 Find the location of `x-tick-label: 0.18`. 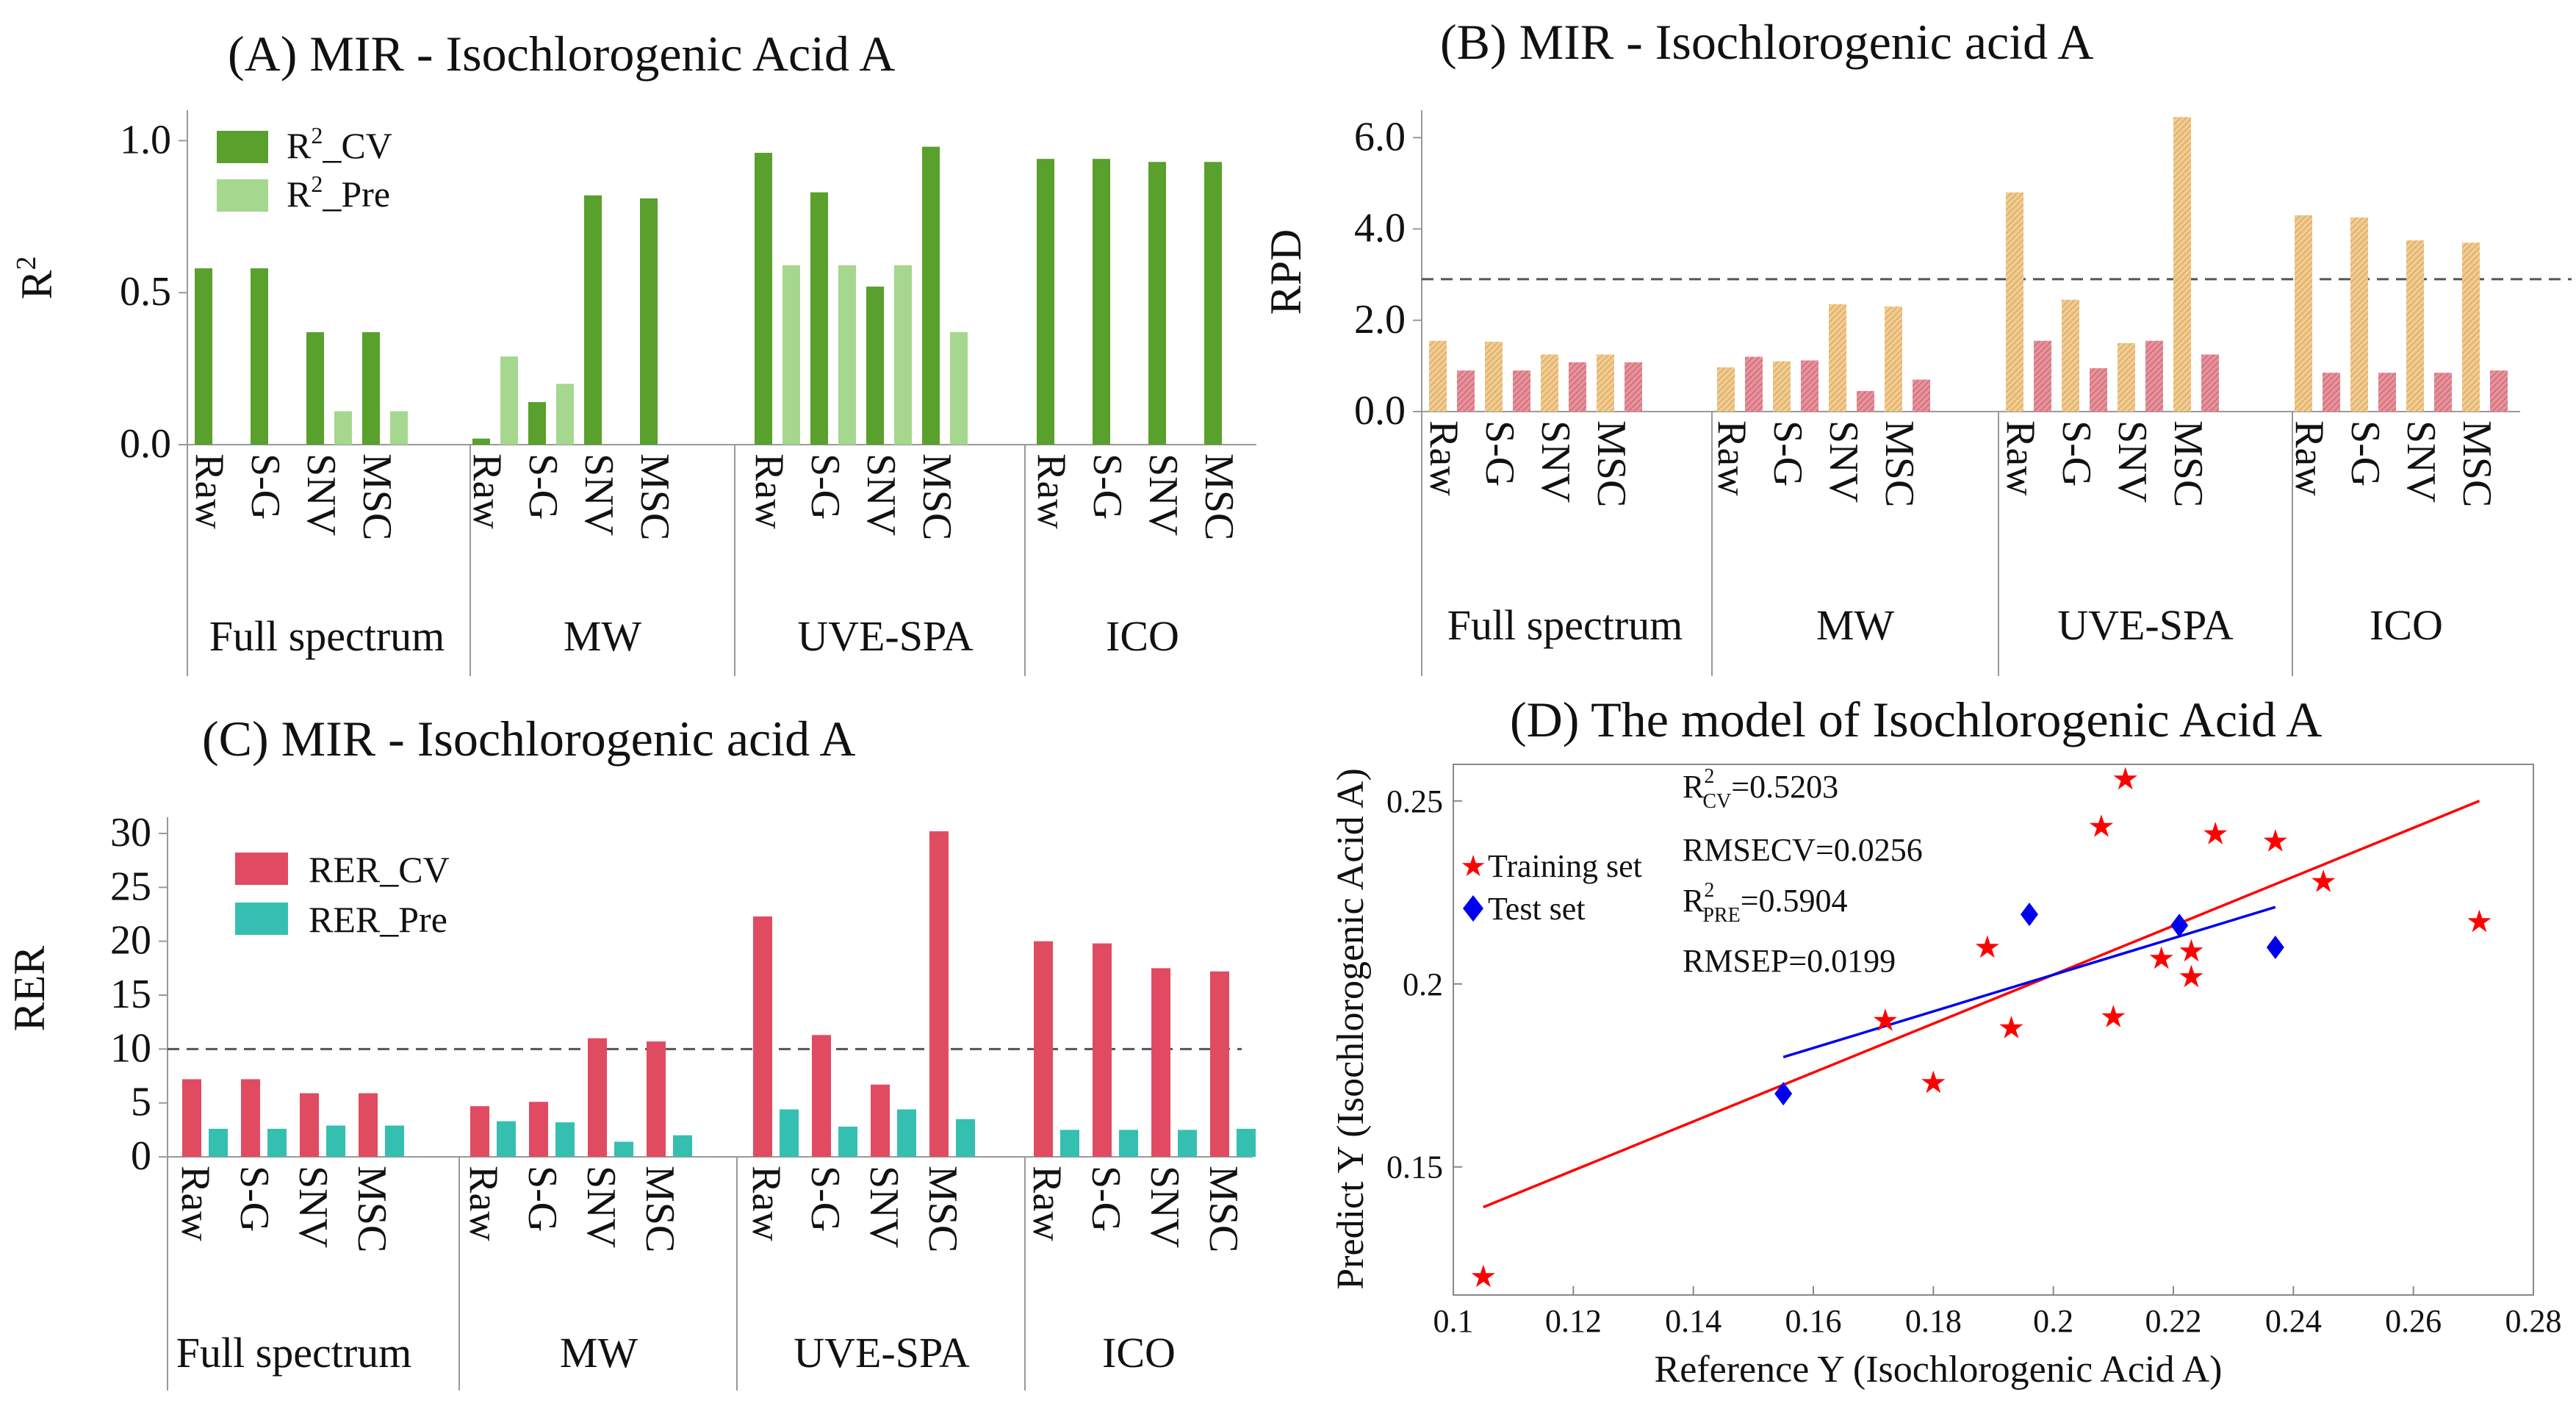

x-tick-label: 0.18 is located at coordinates (1934, 1321).